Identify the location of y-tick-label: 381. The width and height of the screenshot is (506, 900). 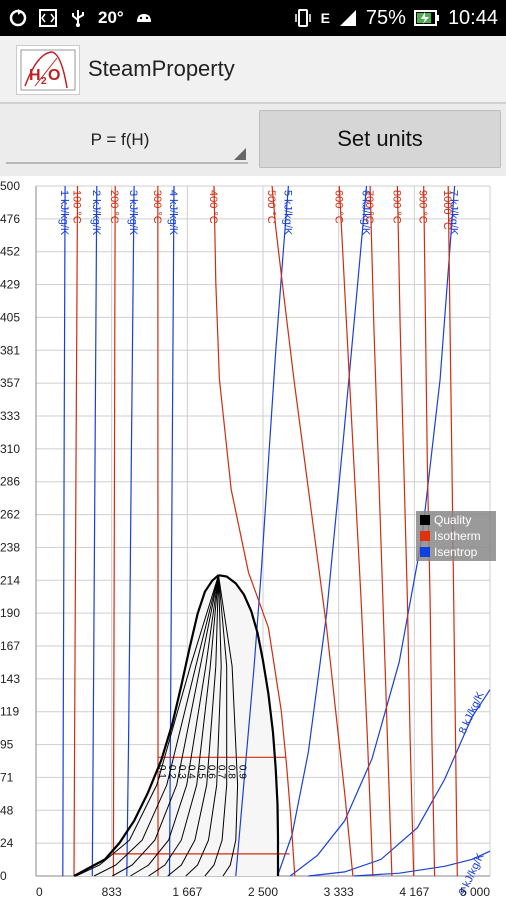
(10, 350).